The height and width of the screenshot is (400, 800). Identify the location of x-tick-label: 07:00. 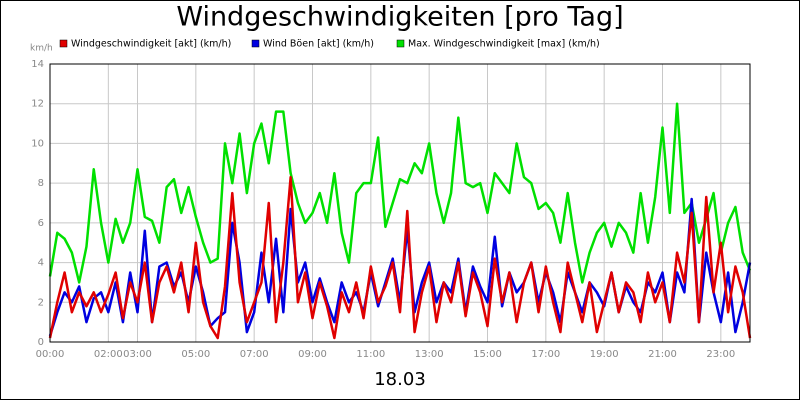
(254, 354).